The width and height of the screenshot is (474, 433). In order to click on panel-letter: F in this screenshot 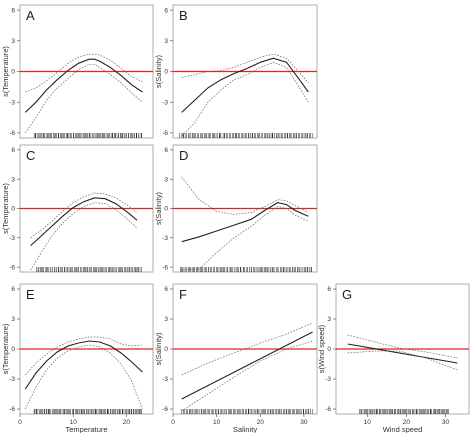, I will do `click(183, 294)`.